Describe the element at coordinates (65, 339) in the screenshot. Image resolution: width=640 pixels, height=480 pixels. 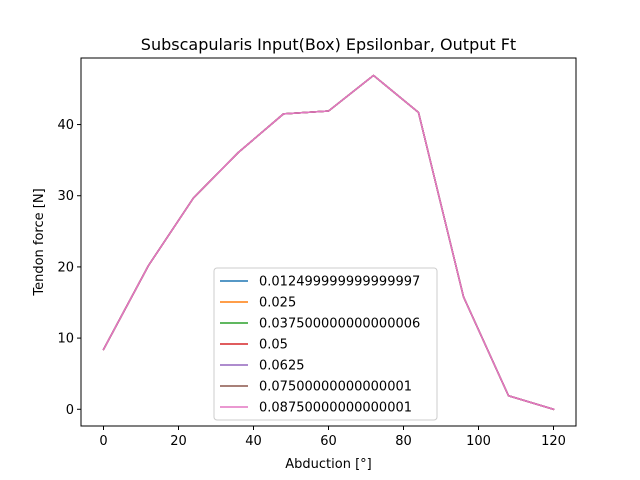
I see `y-tick-label: 10` at that location.